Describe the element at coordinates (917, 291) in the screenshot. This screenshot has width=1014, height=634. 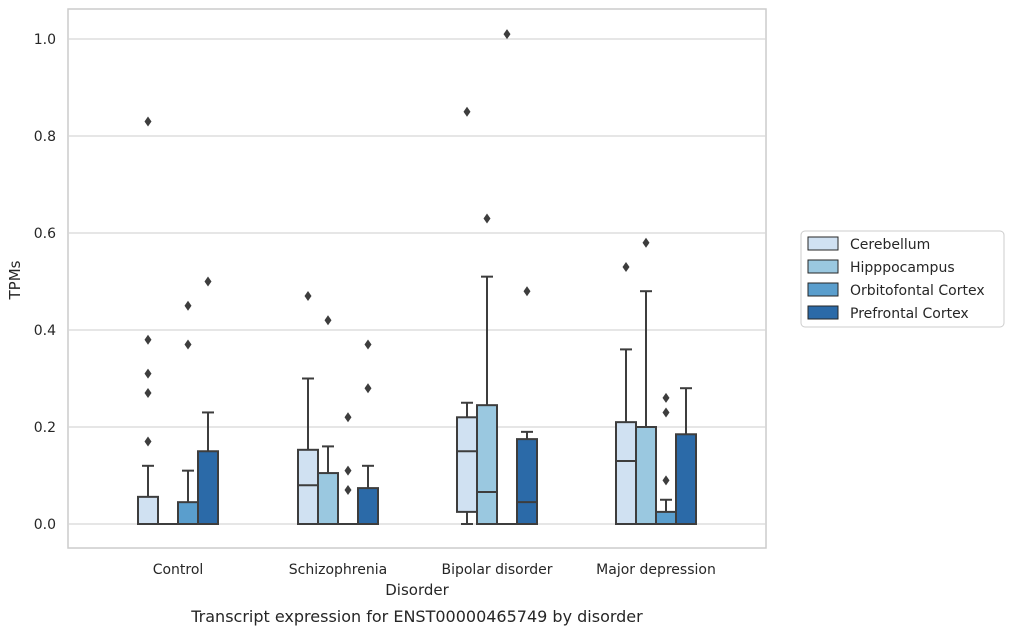
I see `legend-label: Orbitofontal Cortex` at that location.